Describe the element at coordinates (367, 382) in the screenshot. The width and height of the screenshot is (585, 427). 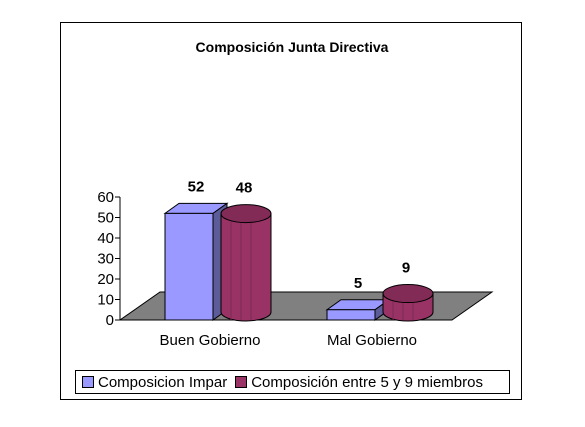
I see `legend-label-series-2: Composición entre 5 y 9 miembros` at that location.